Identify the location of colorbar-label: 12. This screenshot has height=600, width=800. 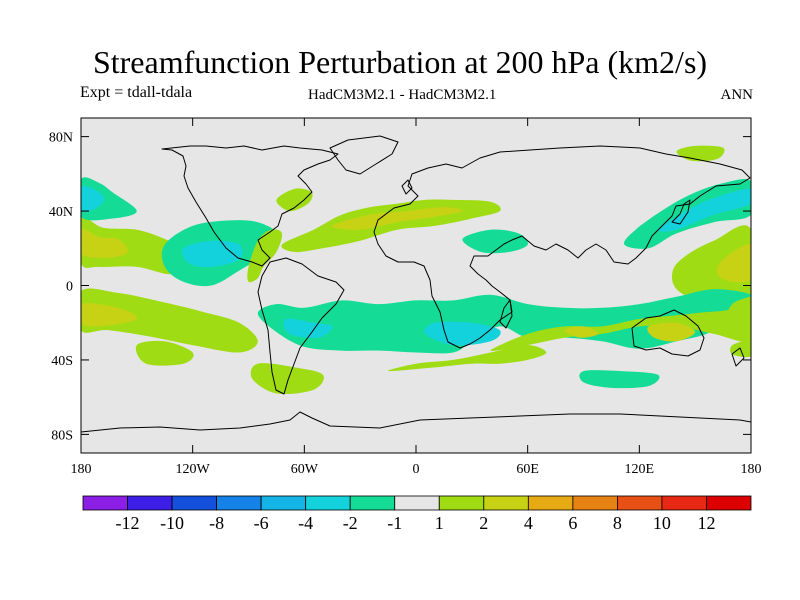
(706, 523).